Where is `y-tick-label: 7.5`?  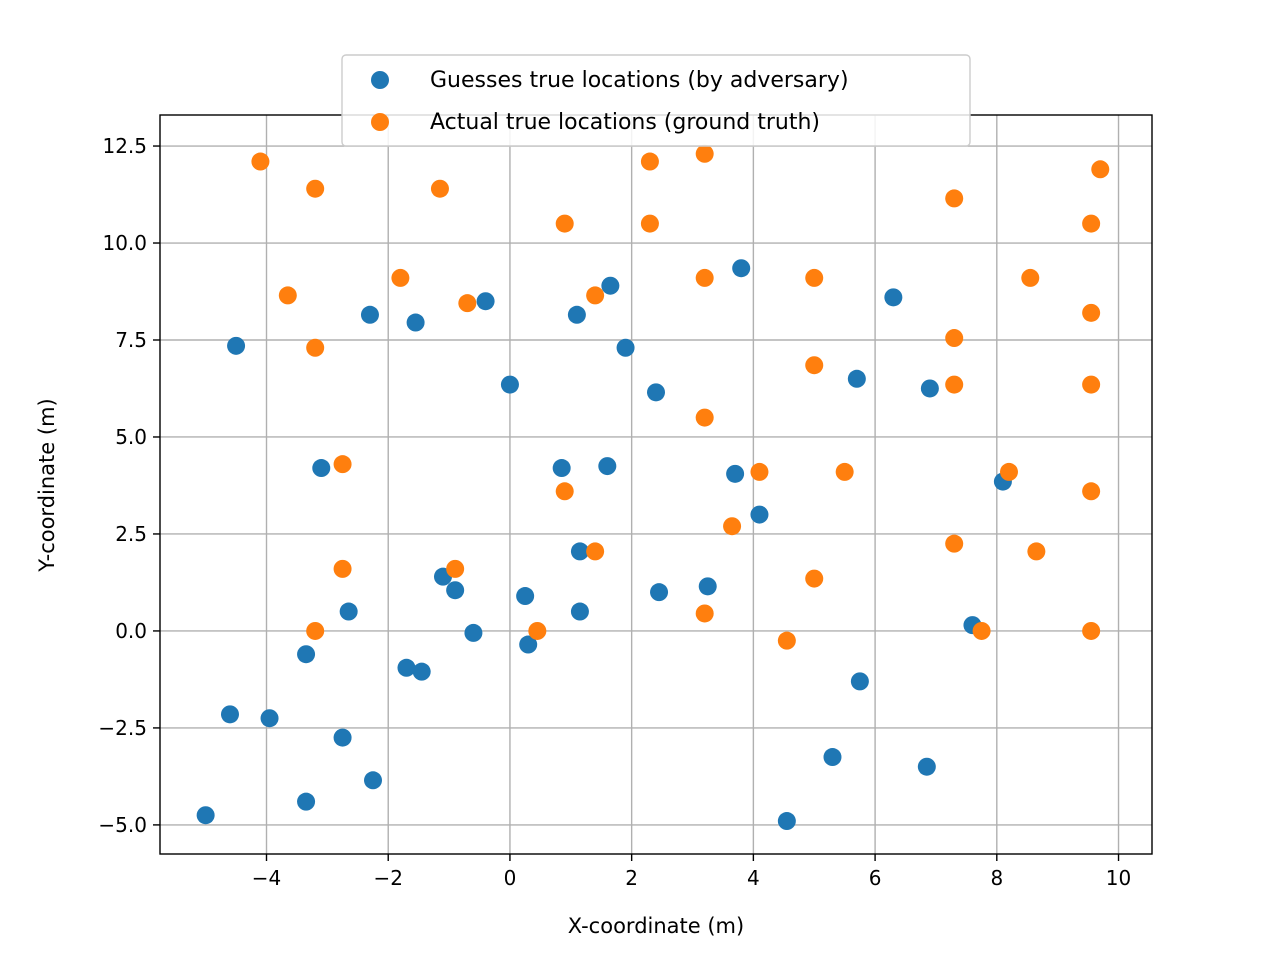 y-tick-label: 7.5 is located at coordinates (131, 340).